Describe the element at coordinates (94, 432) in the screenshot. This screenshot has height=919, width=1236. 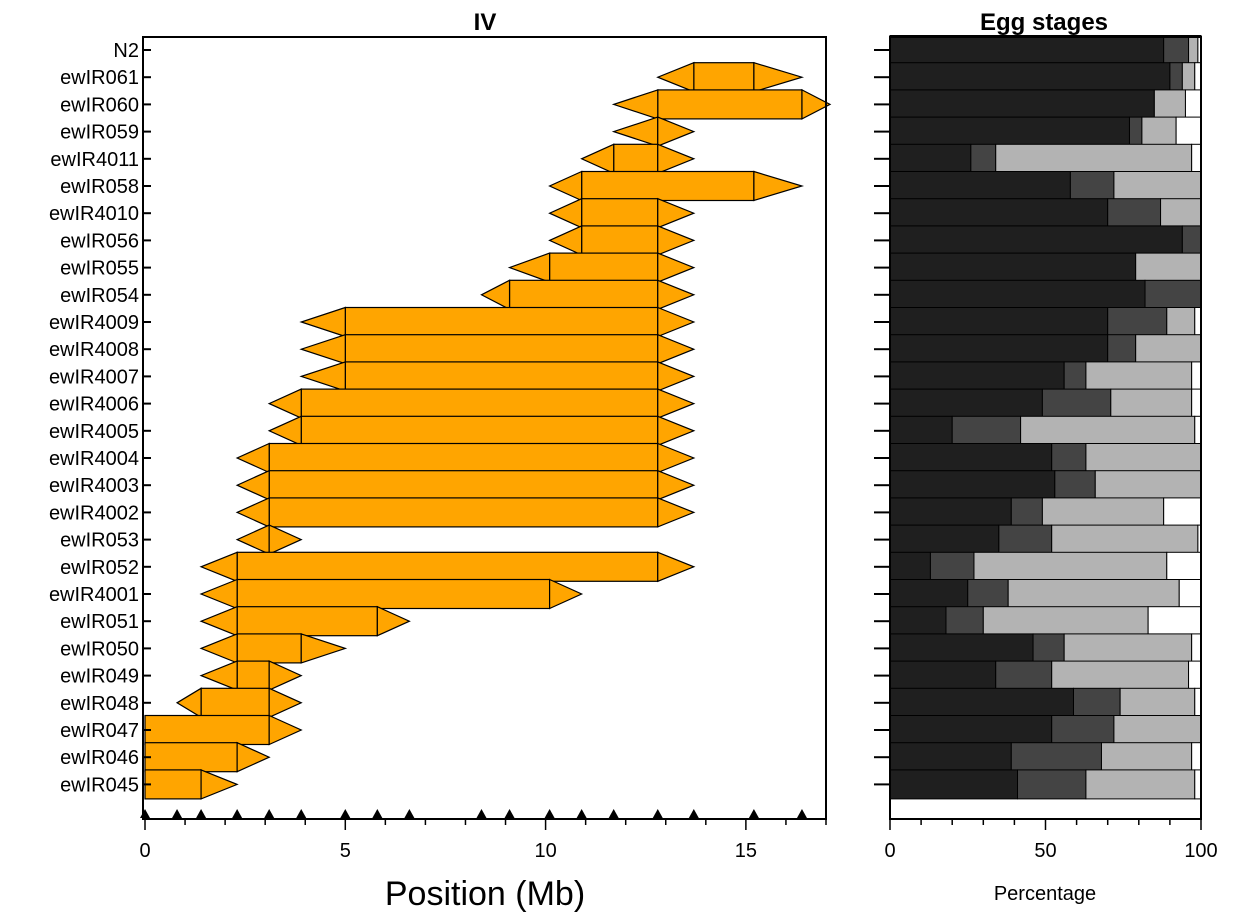
I see `row-label: ewIR4005` at that location.